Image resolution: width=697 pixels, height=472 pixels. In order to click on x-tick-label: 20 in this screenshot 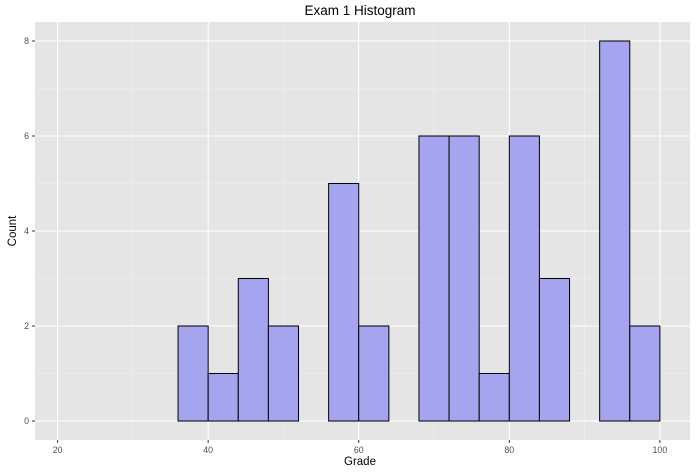, I will do `click(58, 450)`.